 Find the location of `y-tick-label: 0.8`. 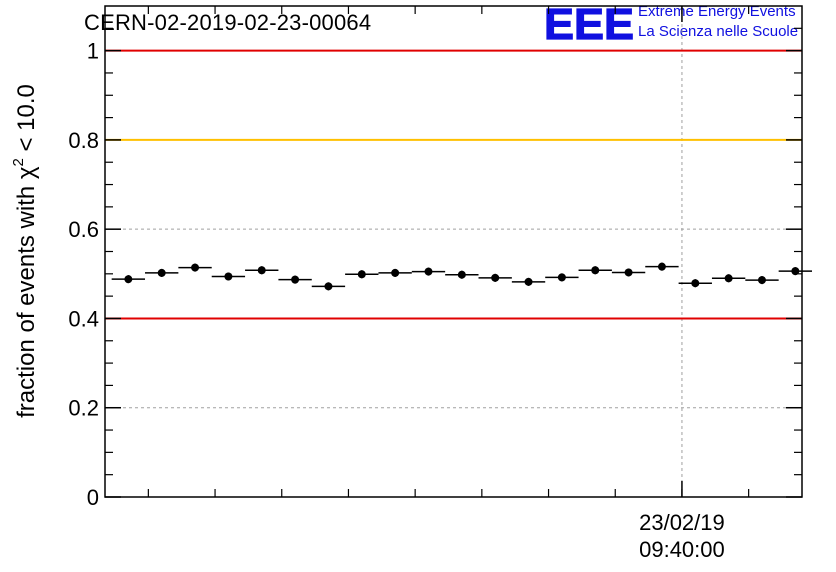

y-tick-label: 0.8 is located at coordinates (83, 140).